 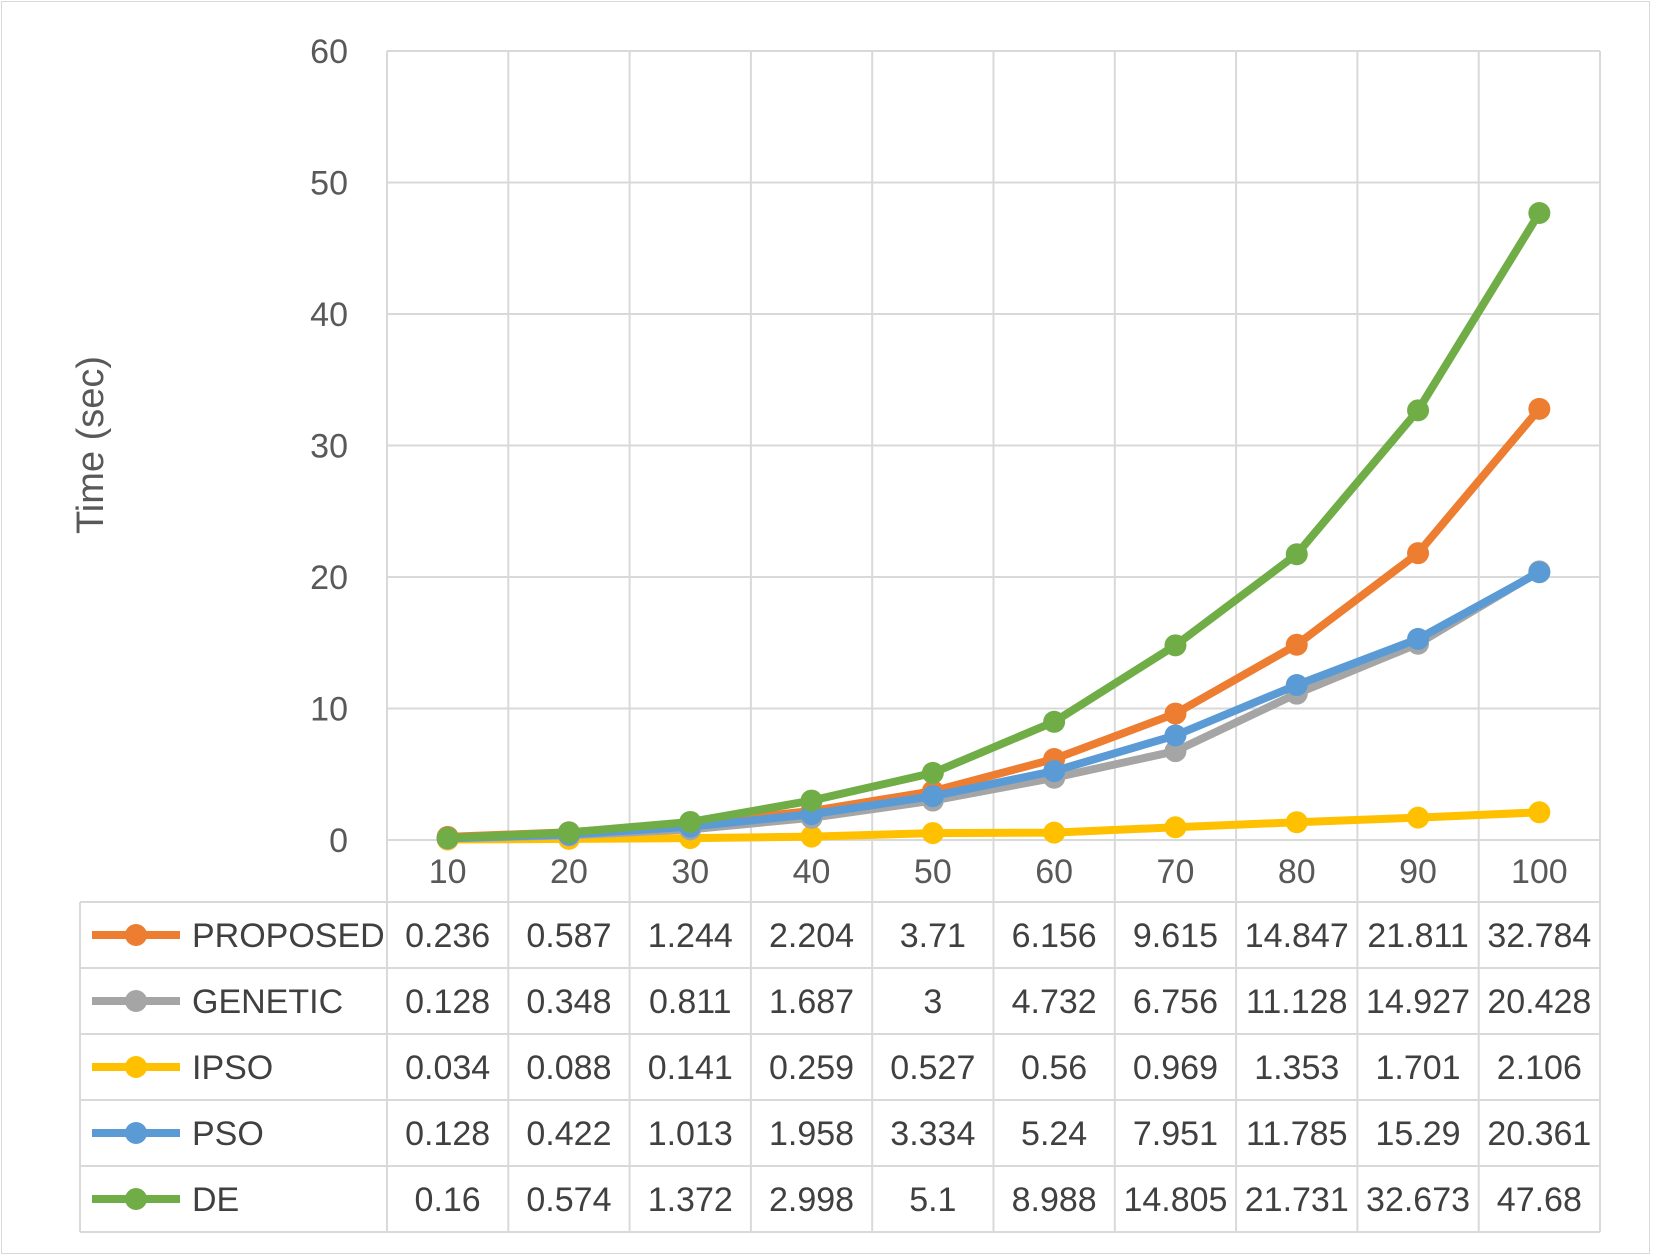 What do you see at coordinates (288, 936) in the screenshot?
I see `legend-series-name: PROPOSED` at bounding box center [288, 936].